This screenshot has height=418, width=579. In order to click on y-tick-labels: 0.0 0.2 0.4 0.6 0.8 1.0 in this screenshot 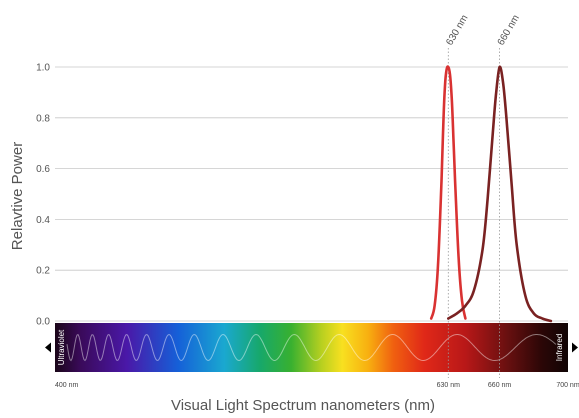, I will do `click(43, 195)`.